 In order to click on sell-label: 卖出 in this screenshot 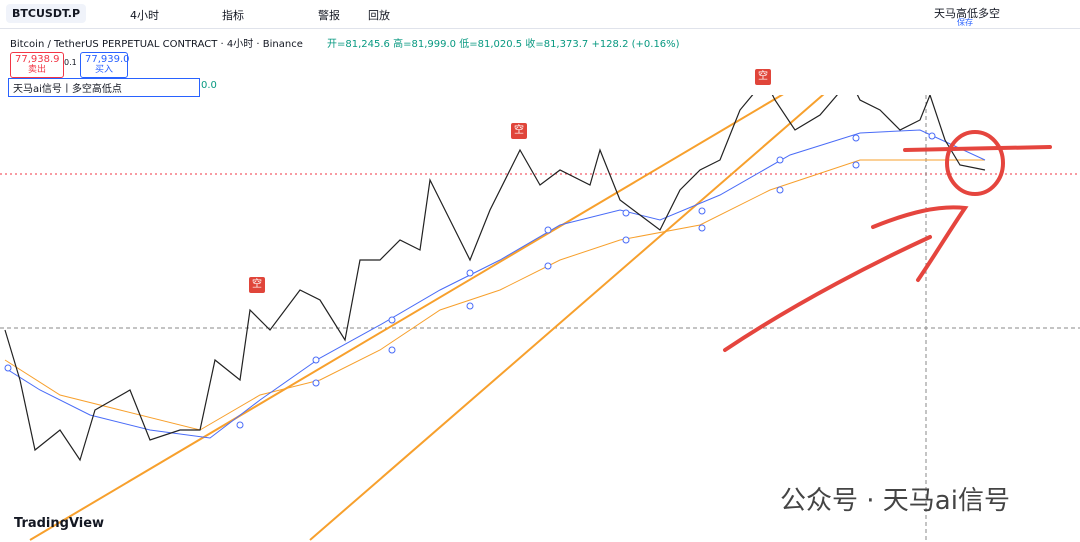, I will do `click(36, 70)`.